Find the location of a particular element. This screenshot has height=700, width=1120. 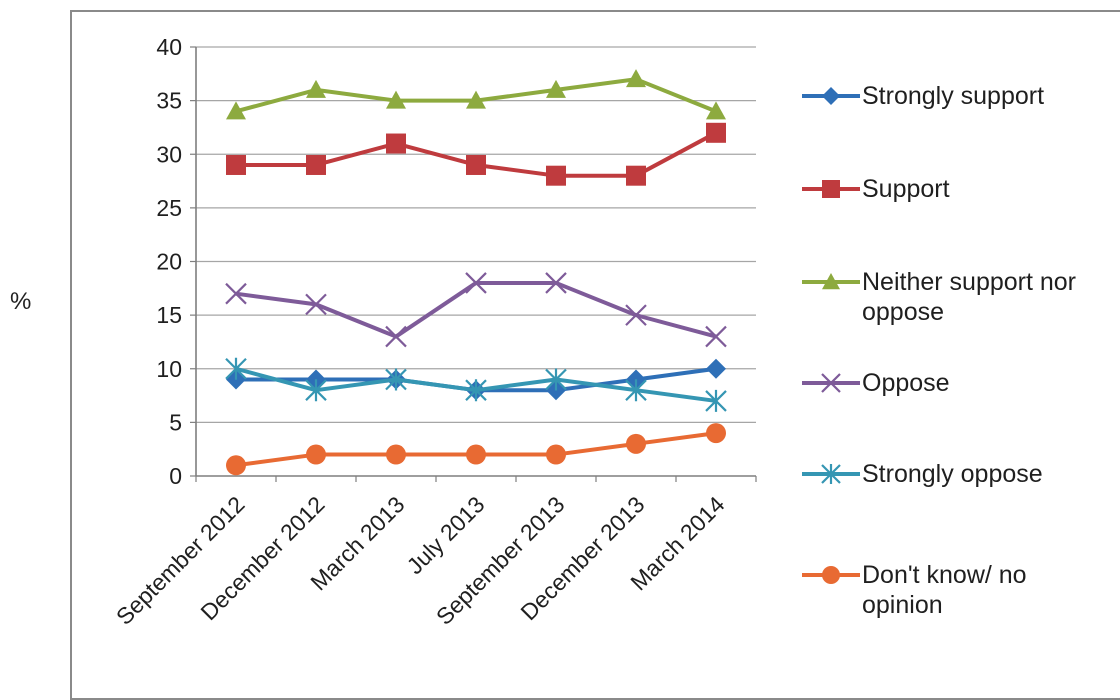

y-tick-label: 35 is located at coordinates (169, 101).